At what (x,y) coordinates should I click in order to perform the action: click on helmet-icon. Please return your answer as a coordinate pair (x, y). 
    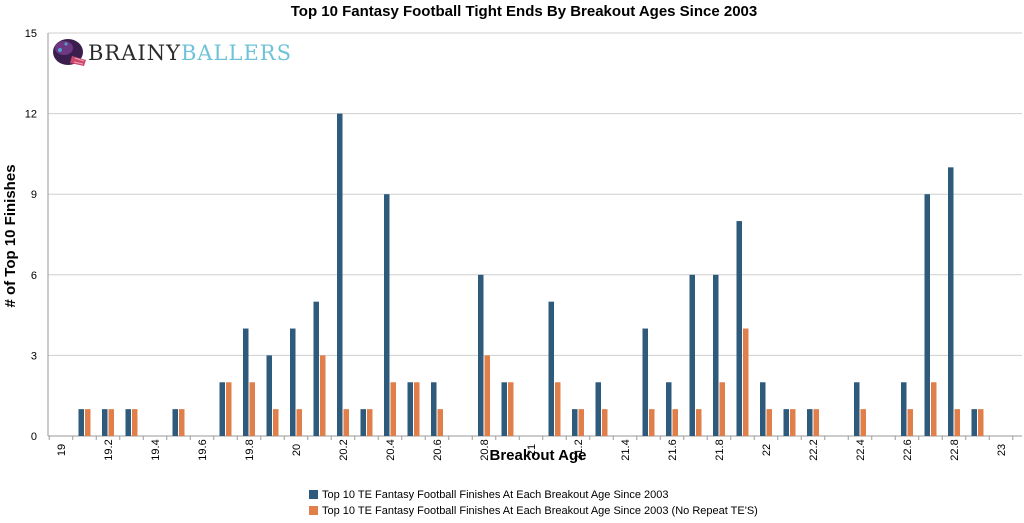
    Looking at the image, I should click on (69, 52).